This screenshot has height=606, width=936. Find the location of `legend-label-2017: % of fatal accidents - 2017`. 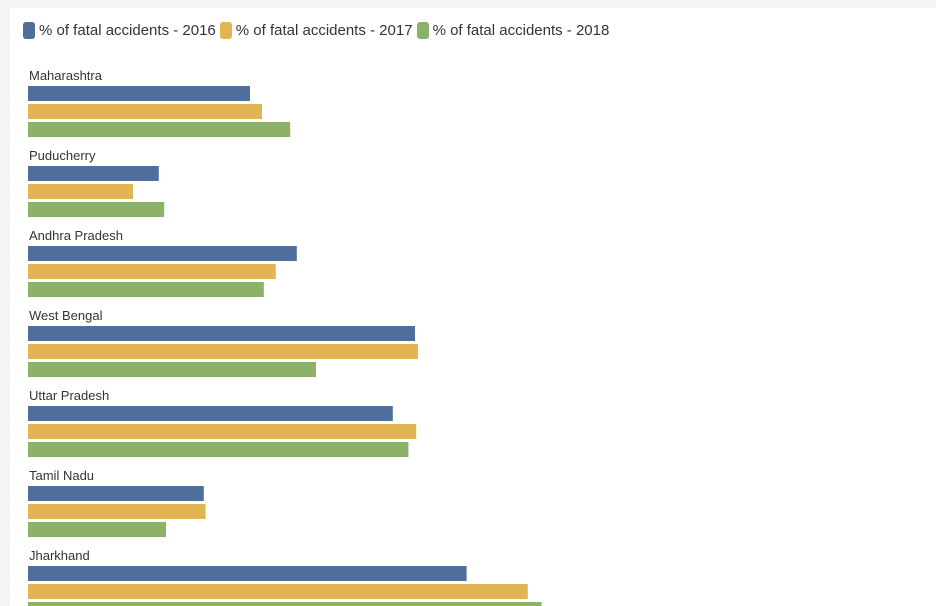

legend-label-2017: % of fatal accidents - 2017 is located at coordinates (324, 30).